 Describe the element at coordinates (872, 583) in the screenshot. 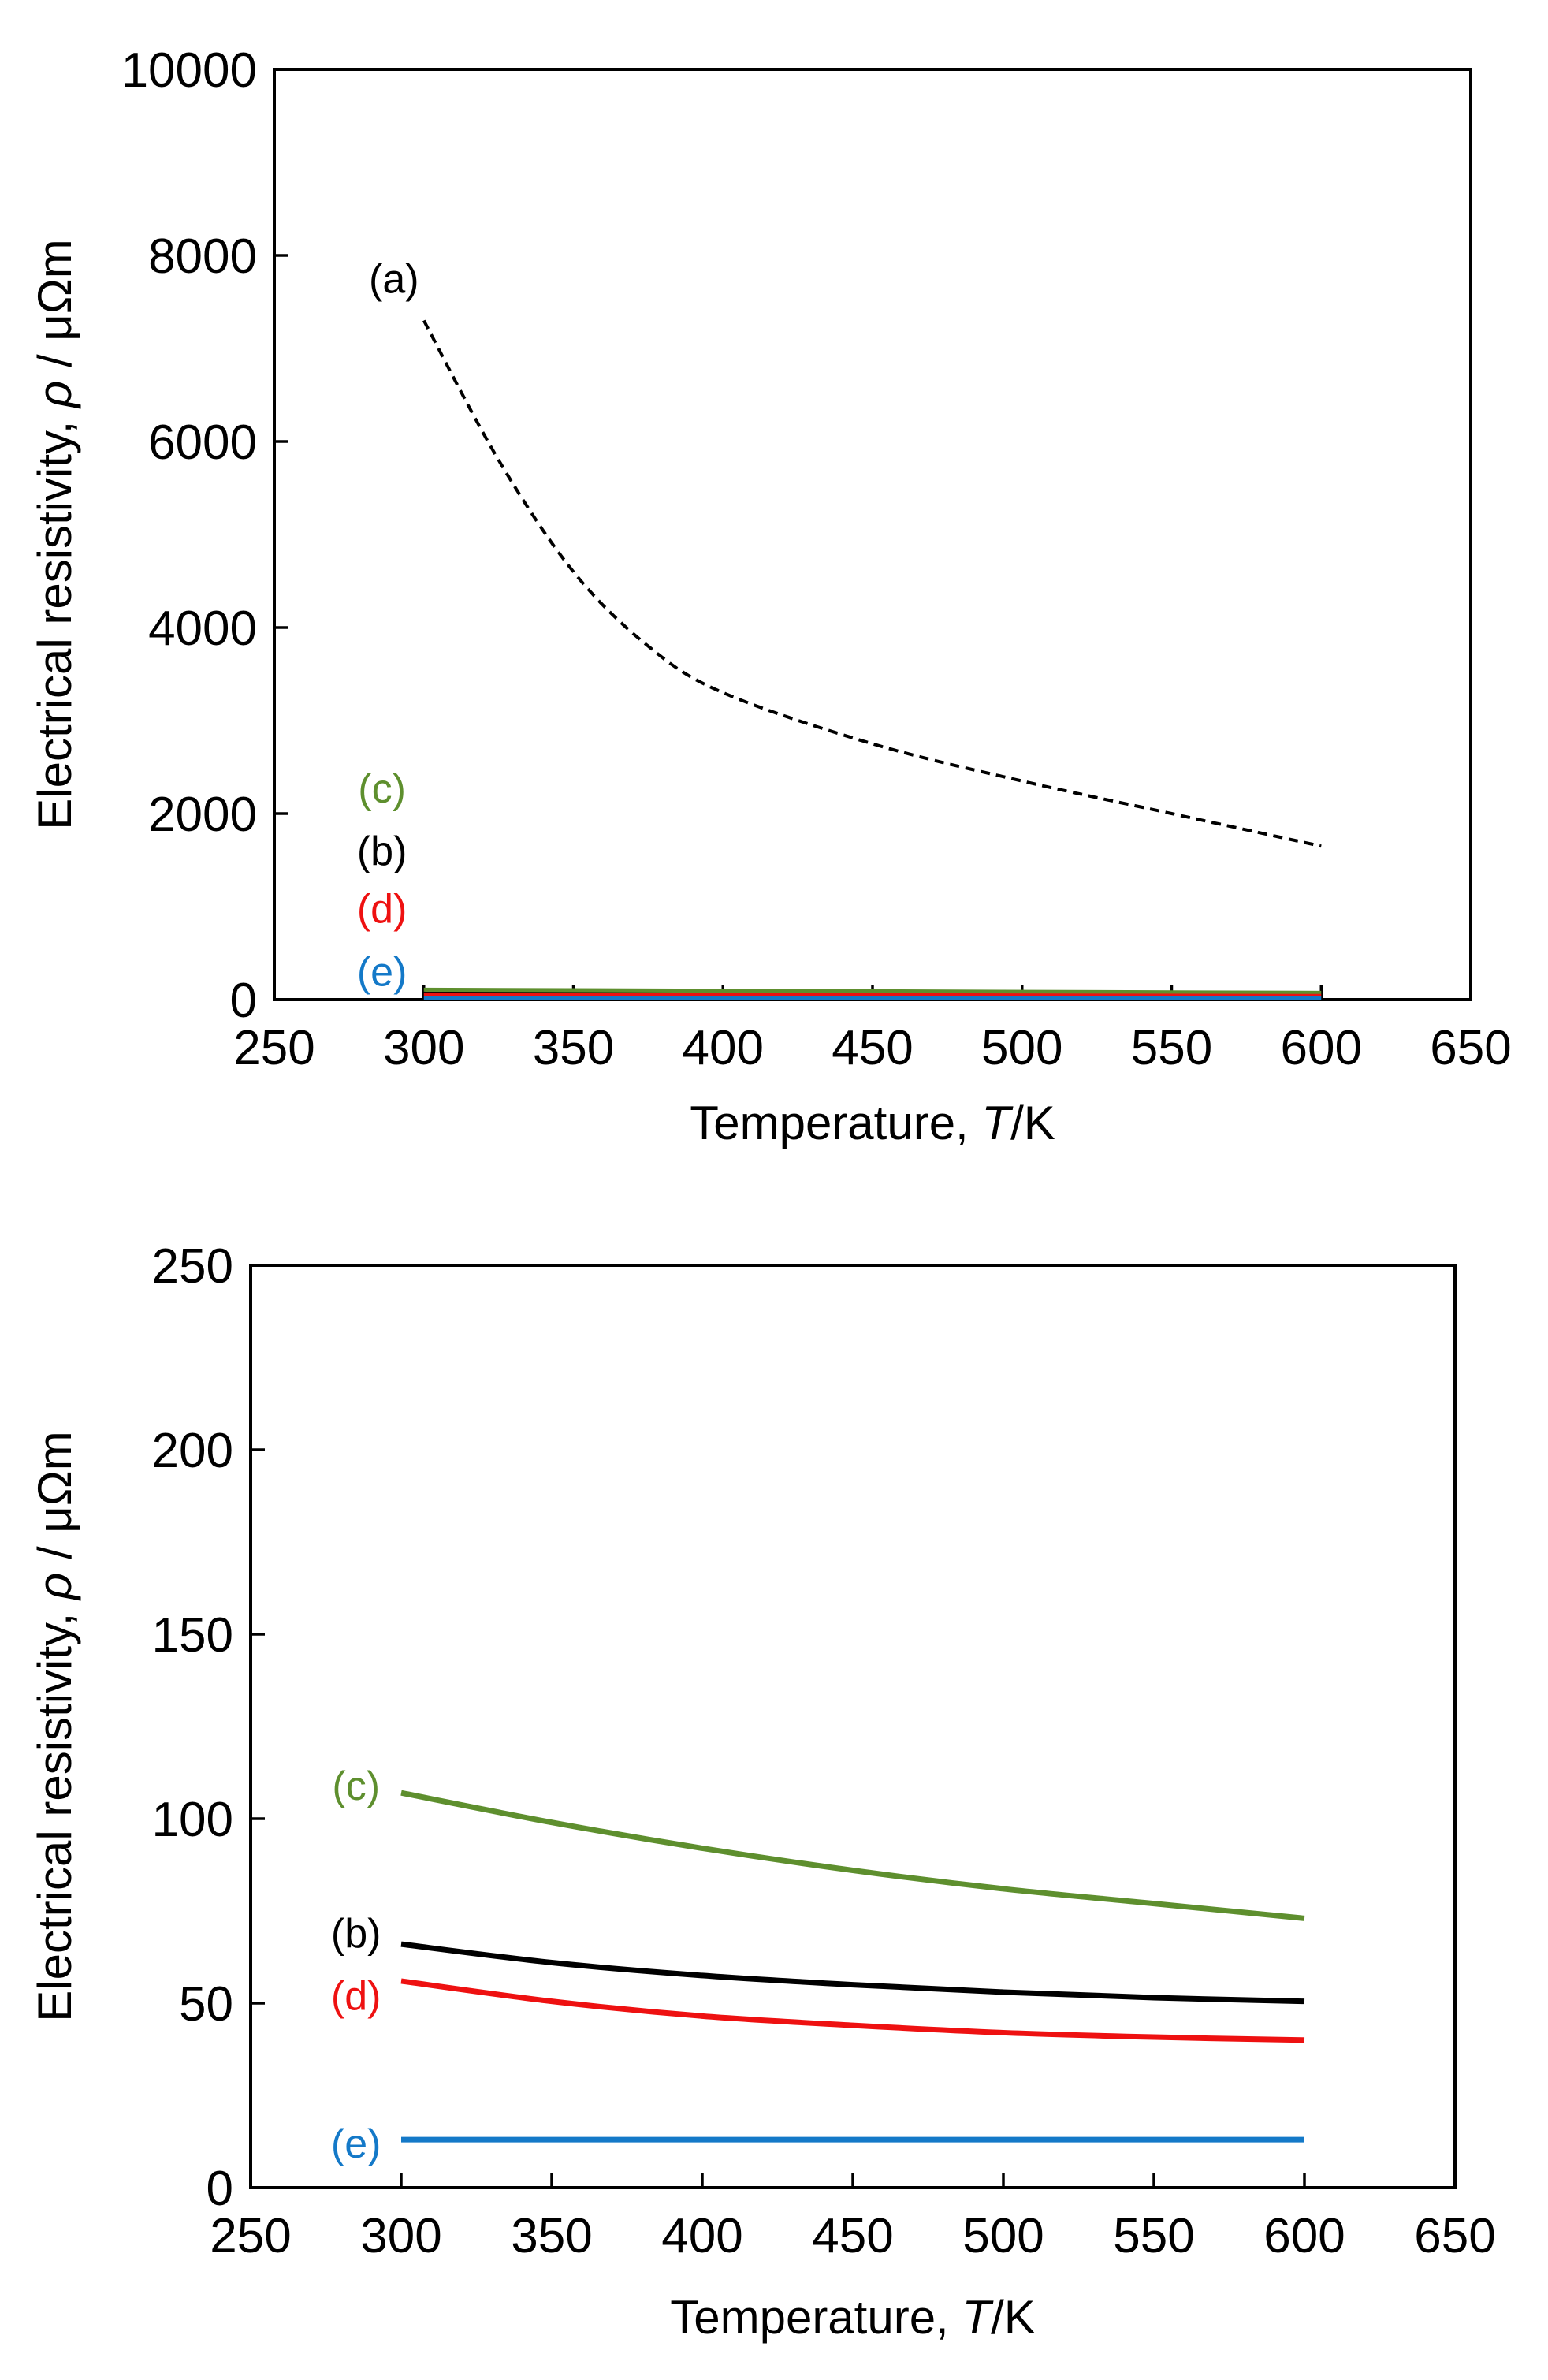

I see `series-line-a` at that location.